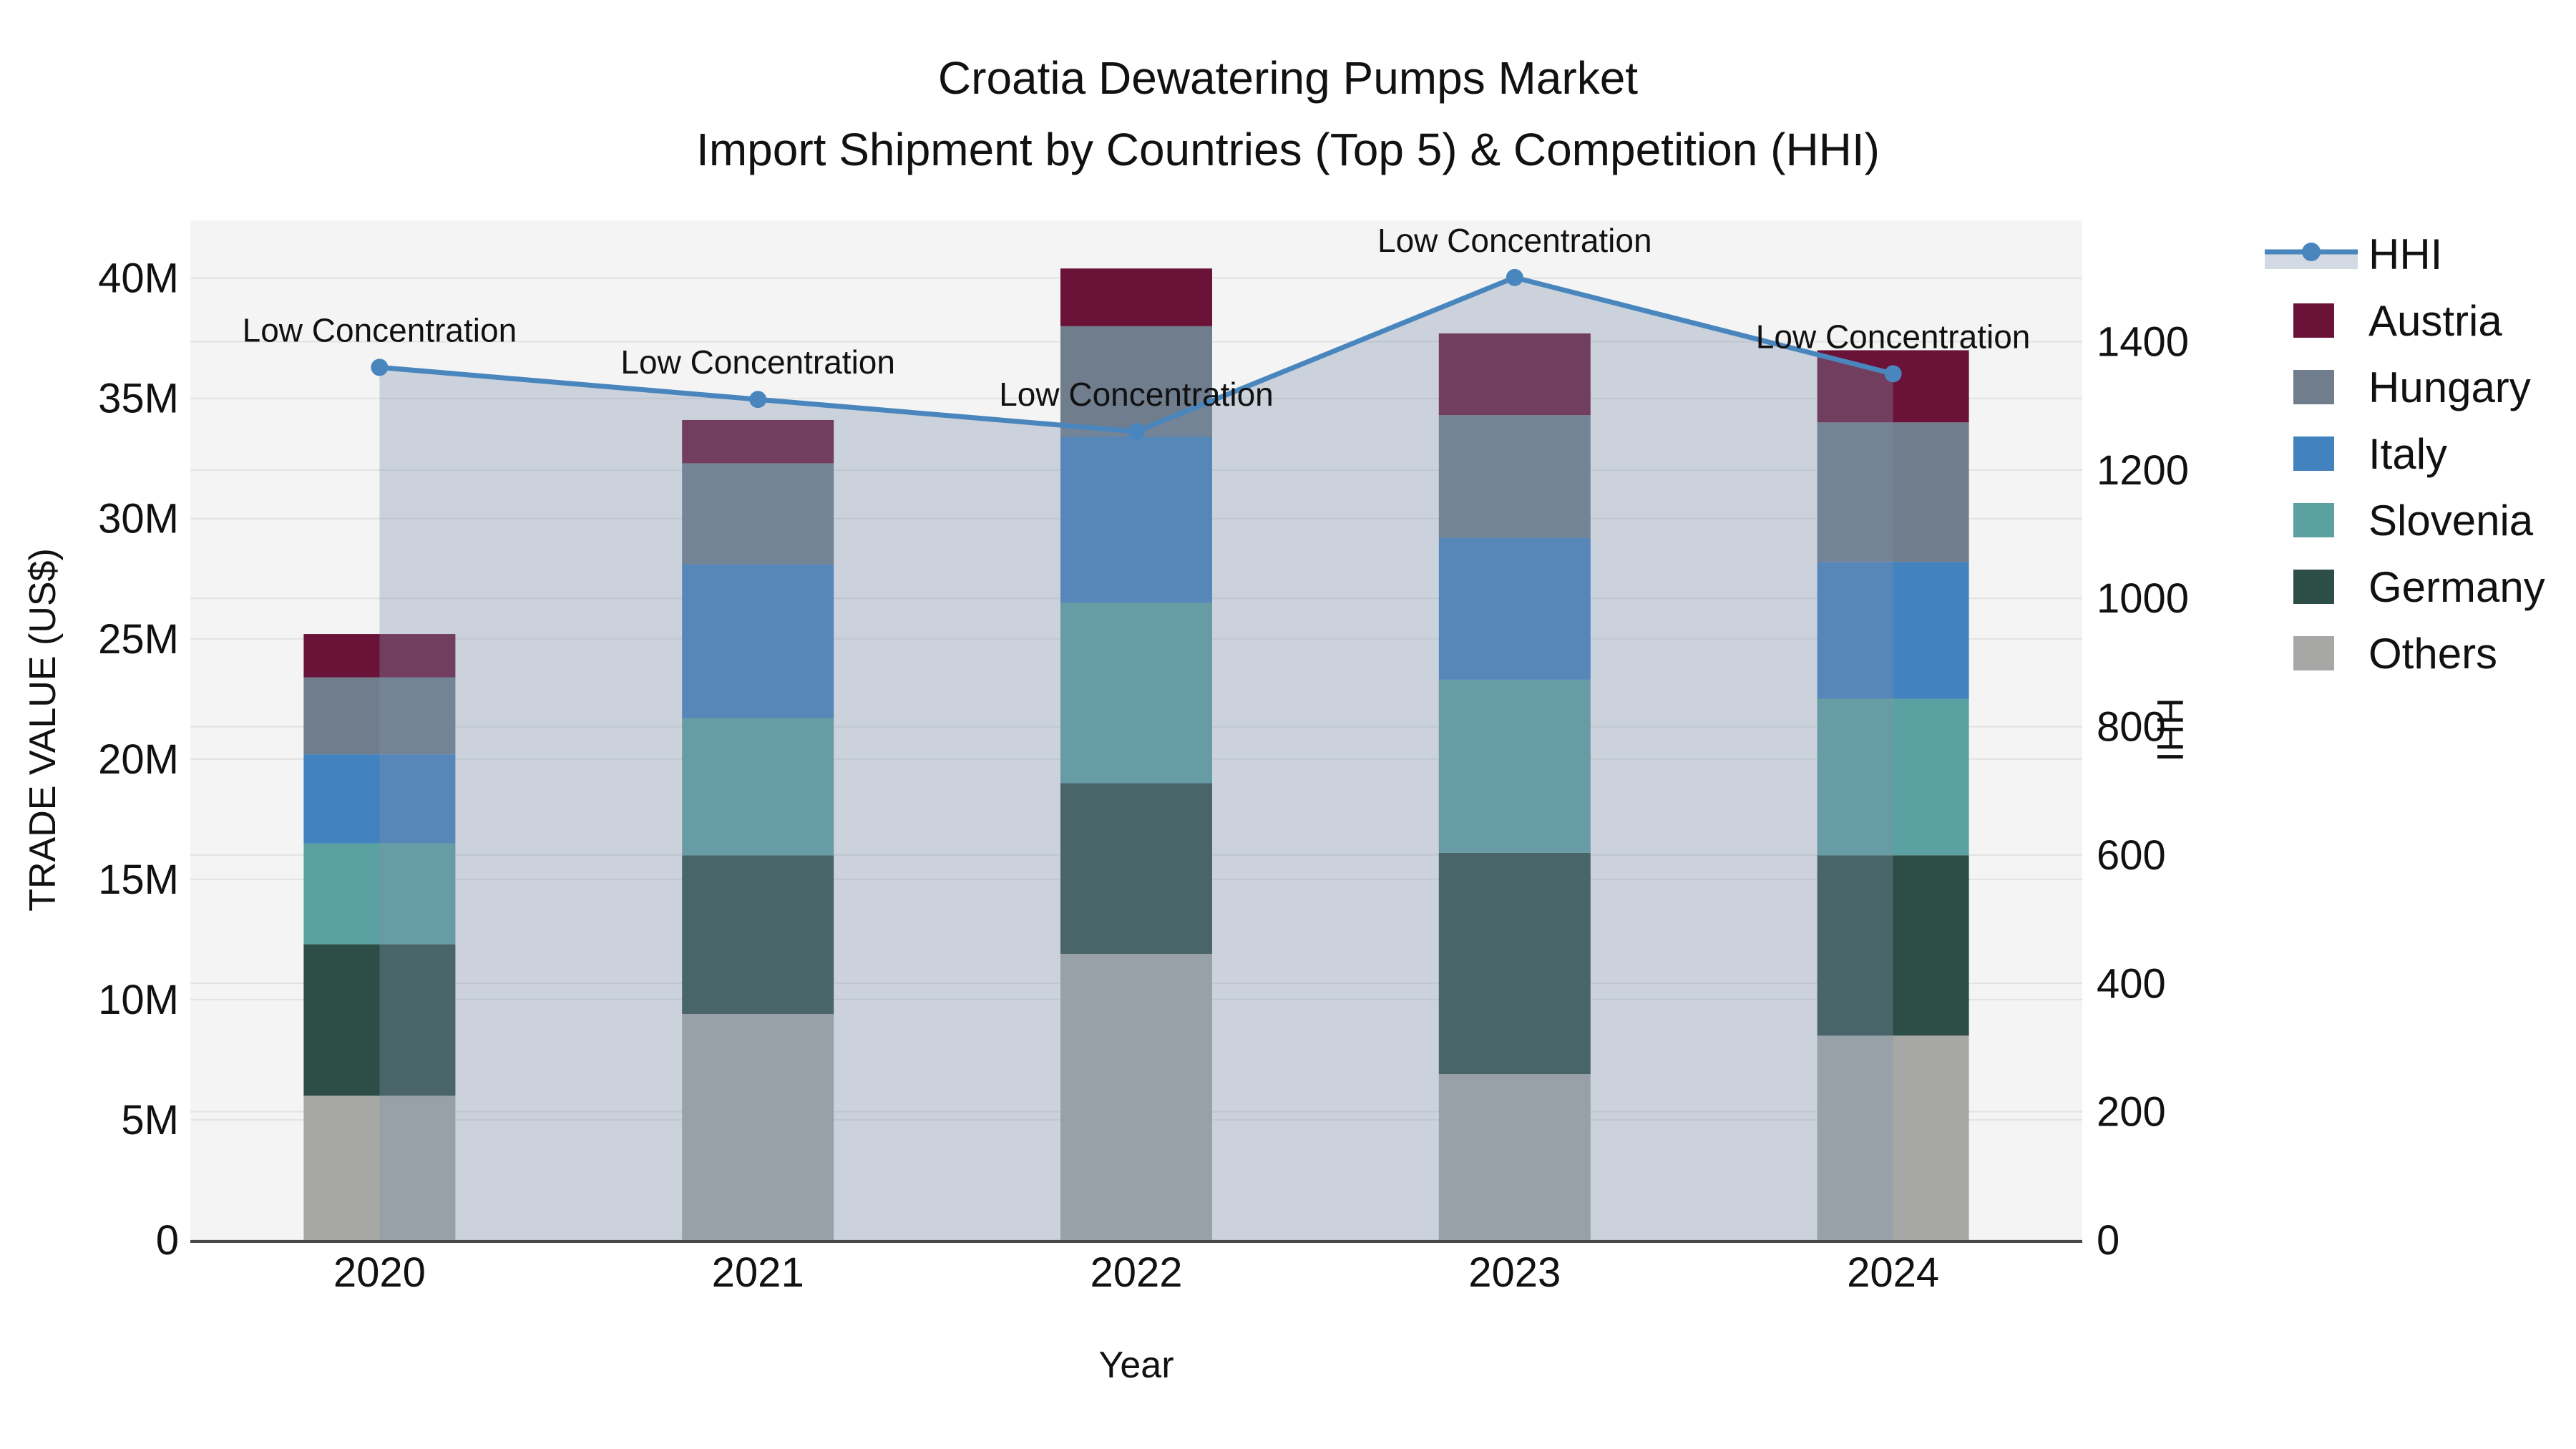 The width and height of the screenshot is (2576, 1449). What do you see at coordinates (138, 880) in the screenshot?
I see `y-tick-label: 15M` at bounding box center [138, 880].